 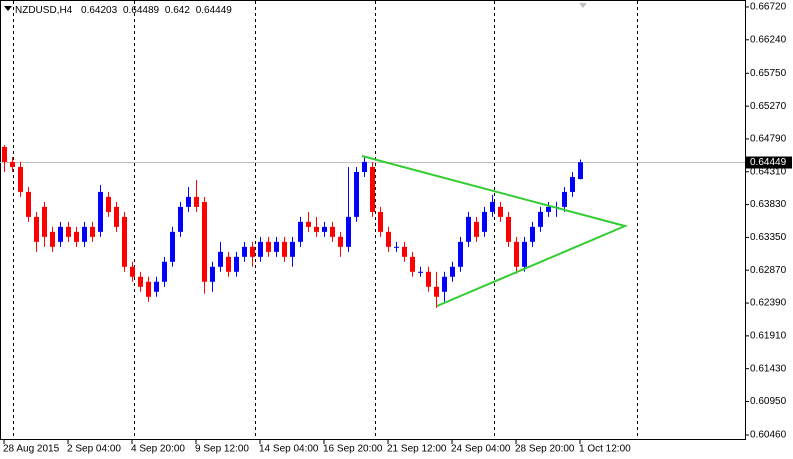 What do you see at coordinates (768, 7) in the screenshot?
I see `y-tick-label: 0.66720` at bounding box center [768, 7].